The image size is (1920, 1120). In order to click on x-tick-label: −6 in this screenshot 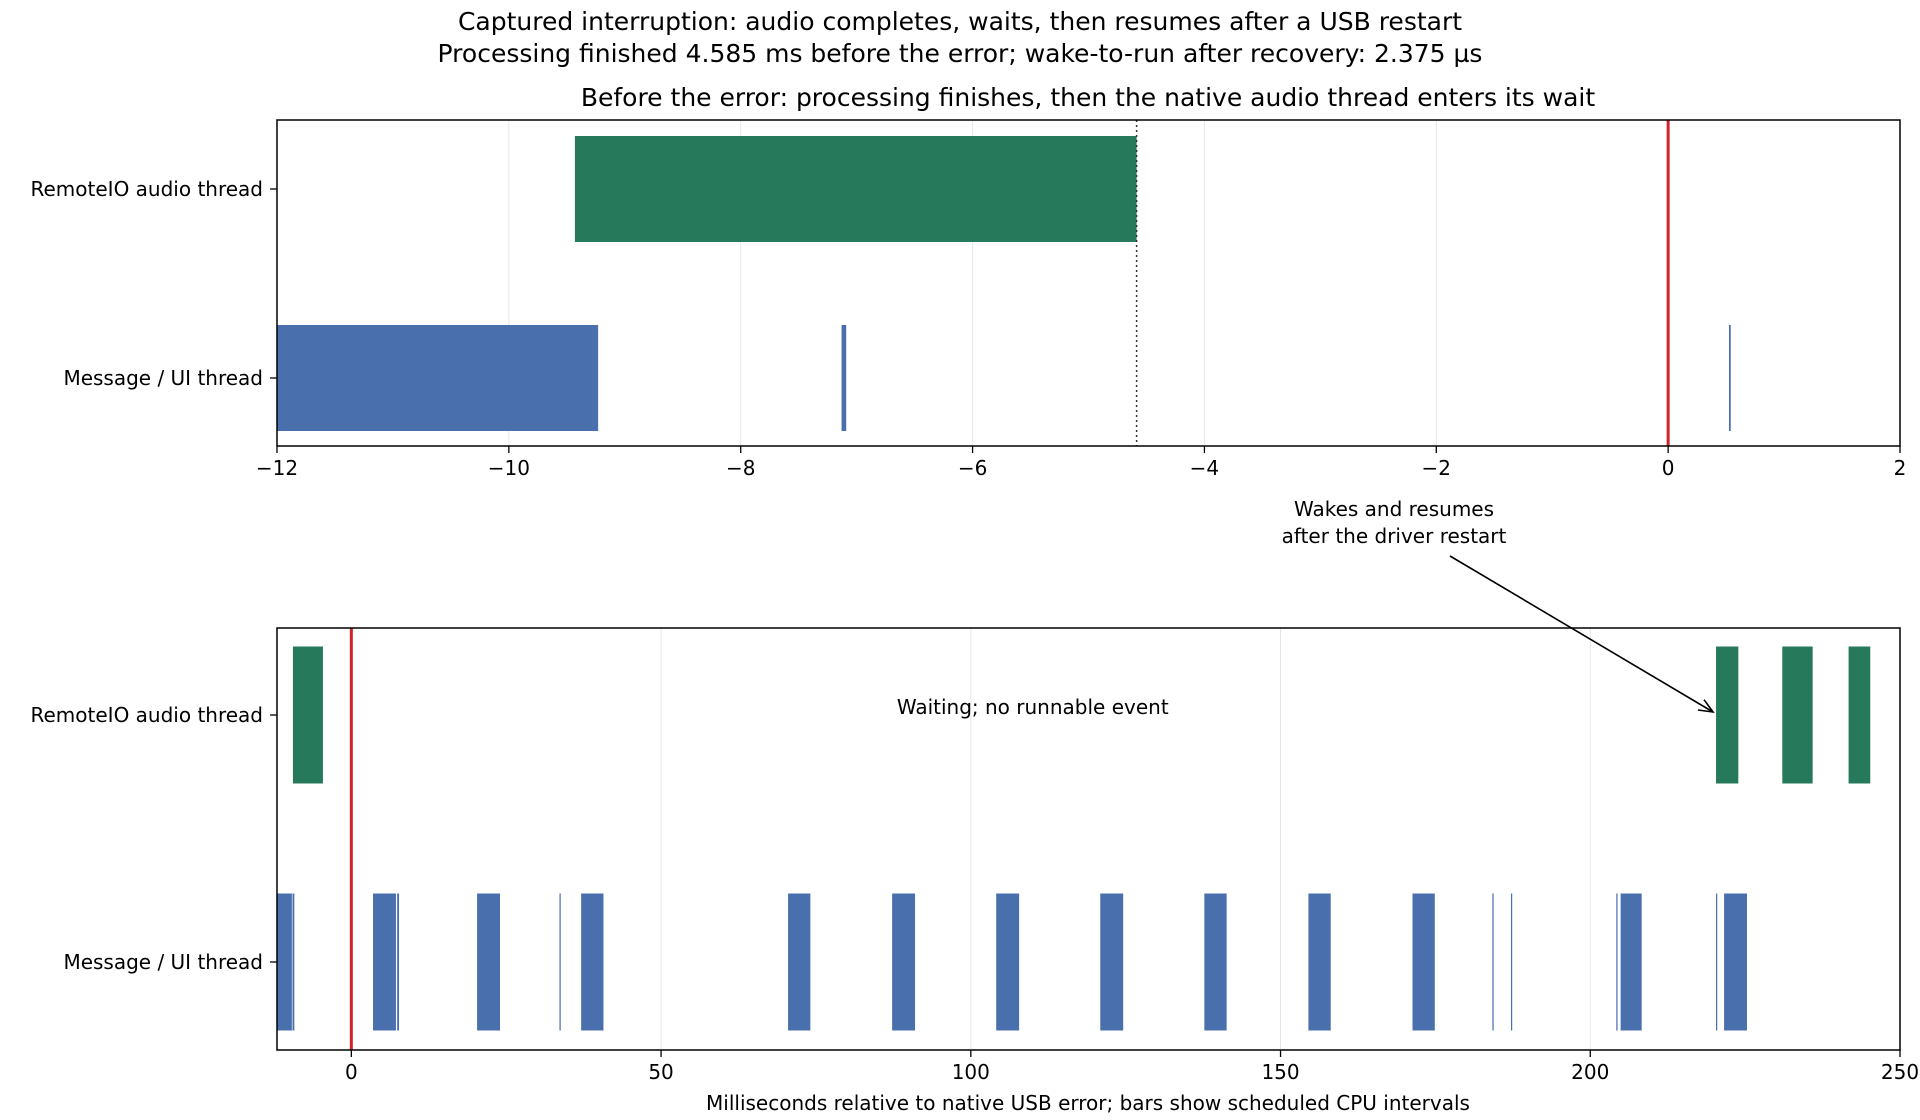, I will do `click(972, 468)`.